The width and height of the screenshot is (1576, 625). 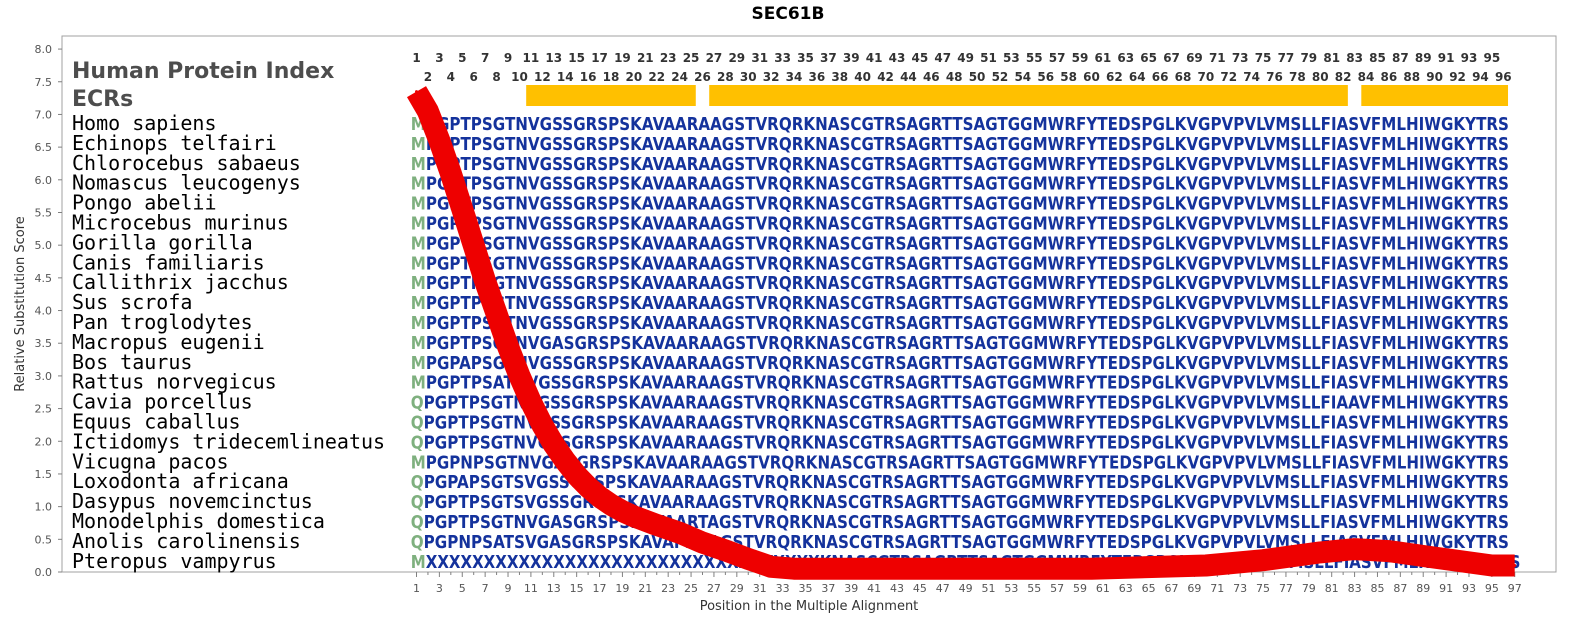 I want to click on top-position-label: 27, so click(x=714, y=58).